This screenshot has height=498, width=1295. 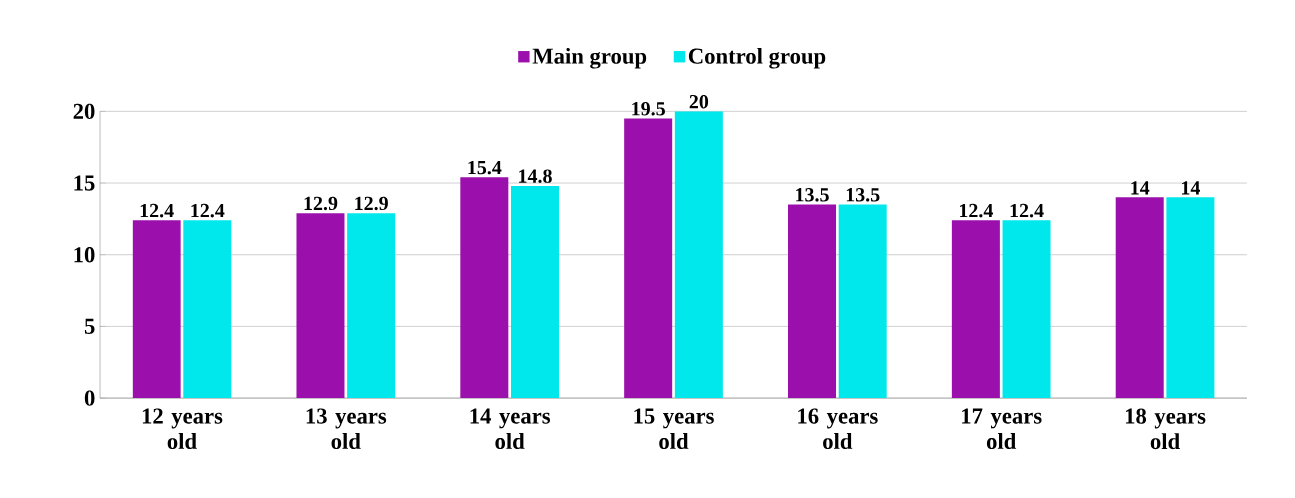 What do you see at coordinates (84, 111) in the screenshot?
I see `y-tick-label: 20` at bounding box center [84, 111].